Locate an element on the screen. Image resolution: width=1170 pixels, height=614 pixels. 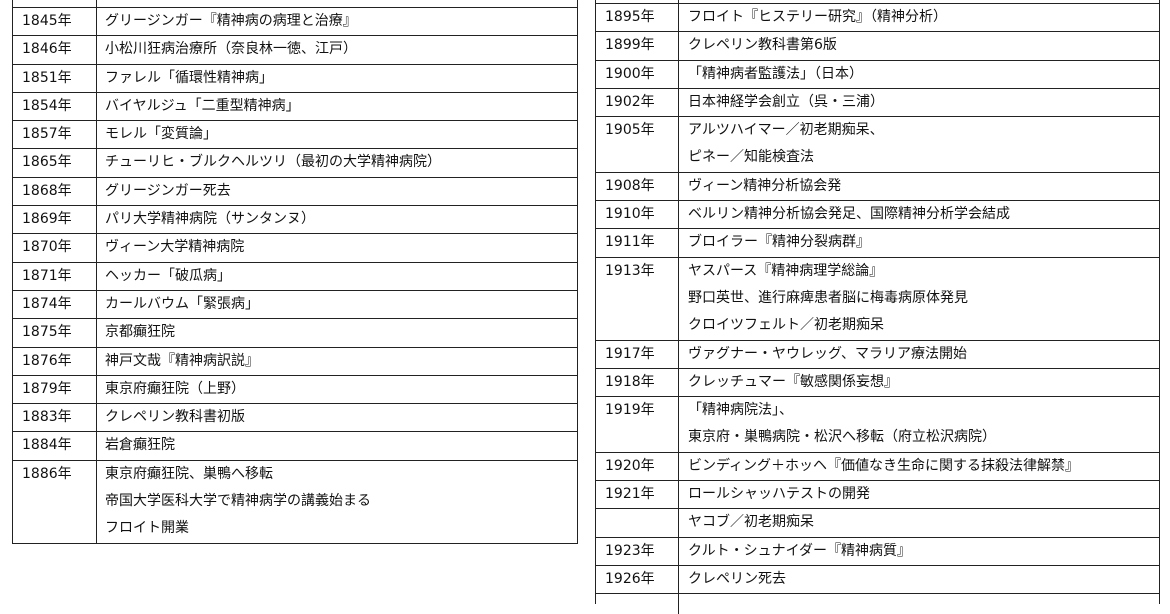
table-row: 1899年 クレペリン教科書第6版 is located at coordinates (877, 46).